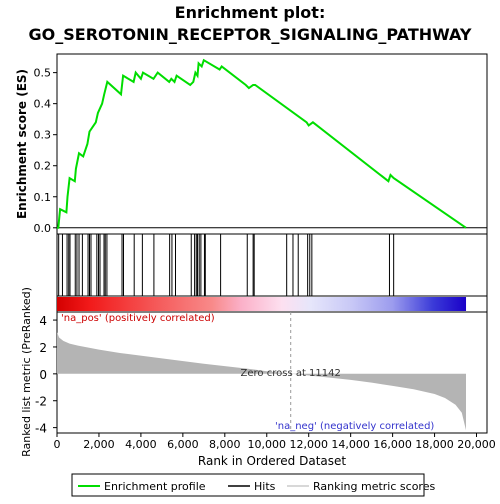  Describe the element at coordinates (308, 444) in the screenshot. I see `x-tick-label: 12,000` at that location.